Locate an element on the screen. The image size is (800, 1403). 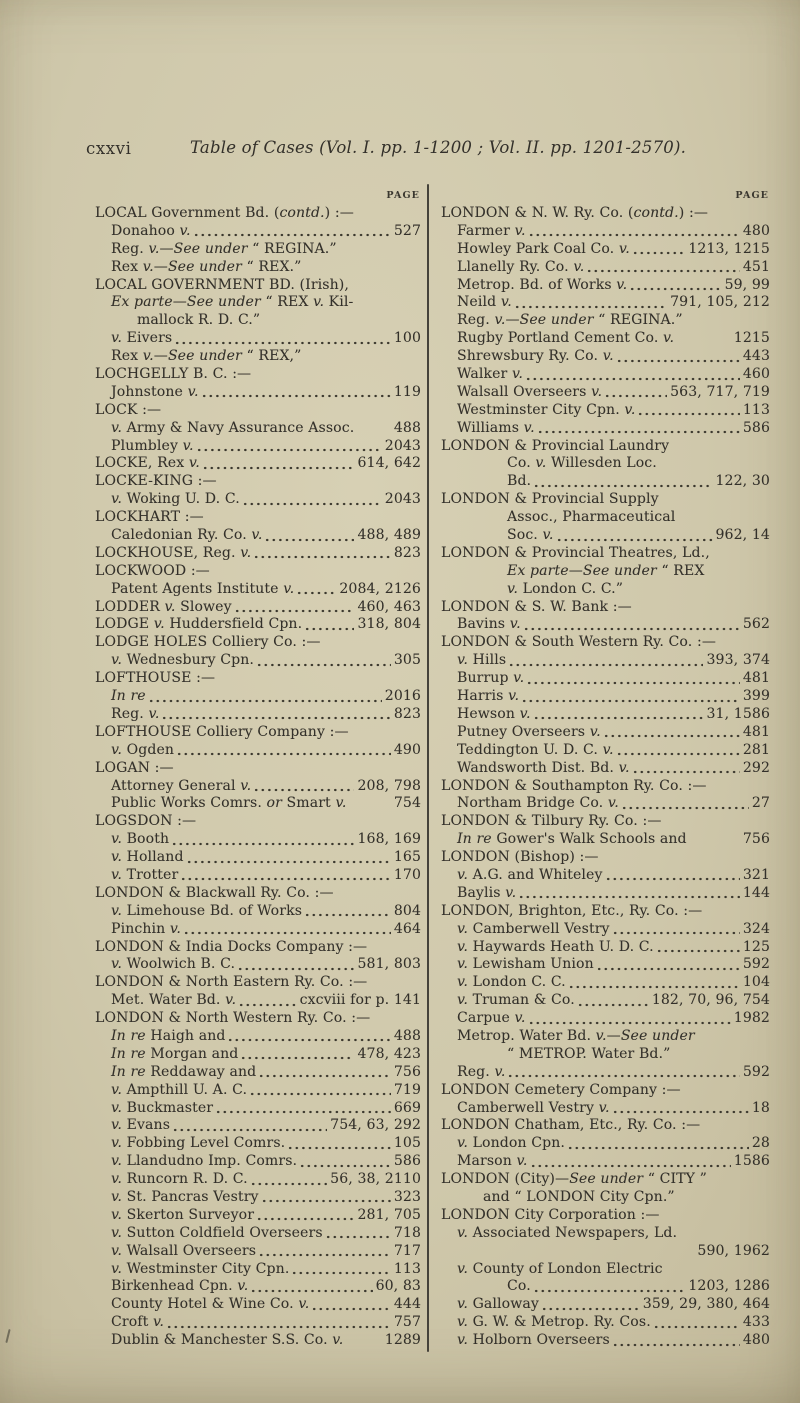
case-entry: Hewson v. 31, 1586 is located at coordinates (605, 714).